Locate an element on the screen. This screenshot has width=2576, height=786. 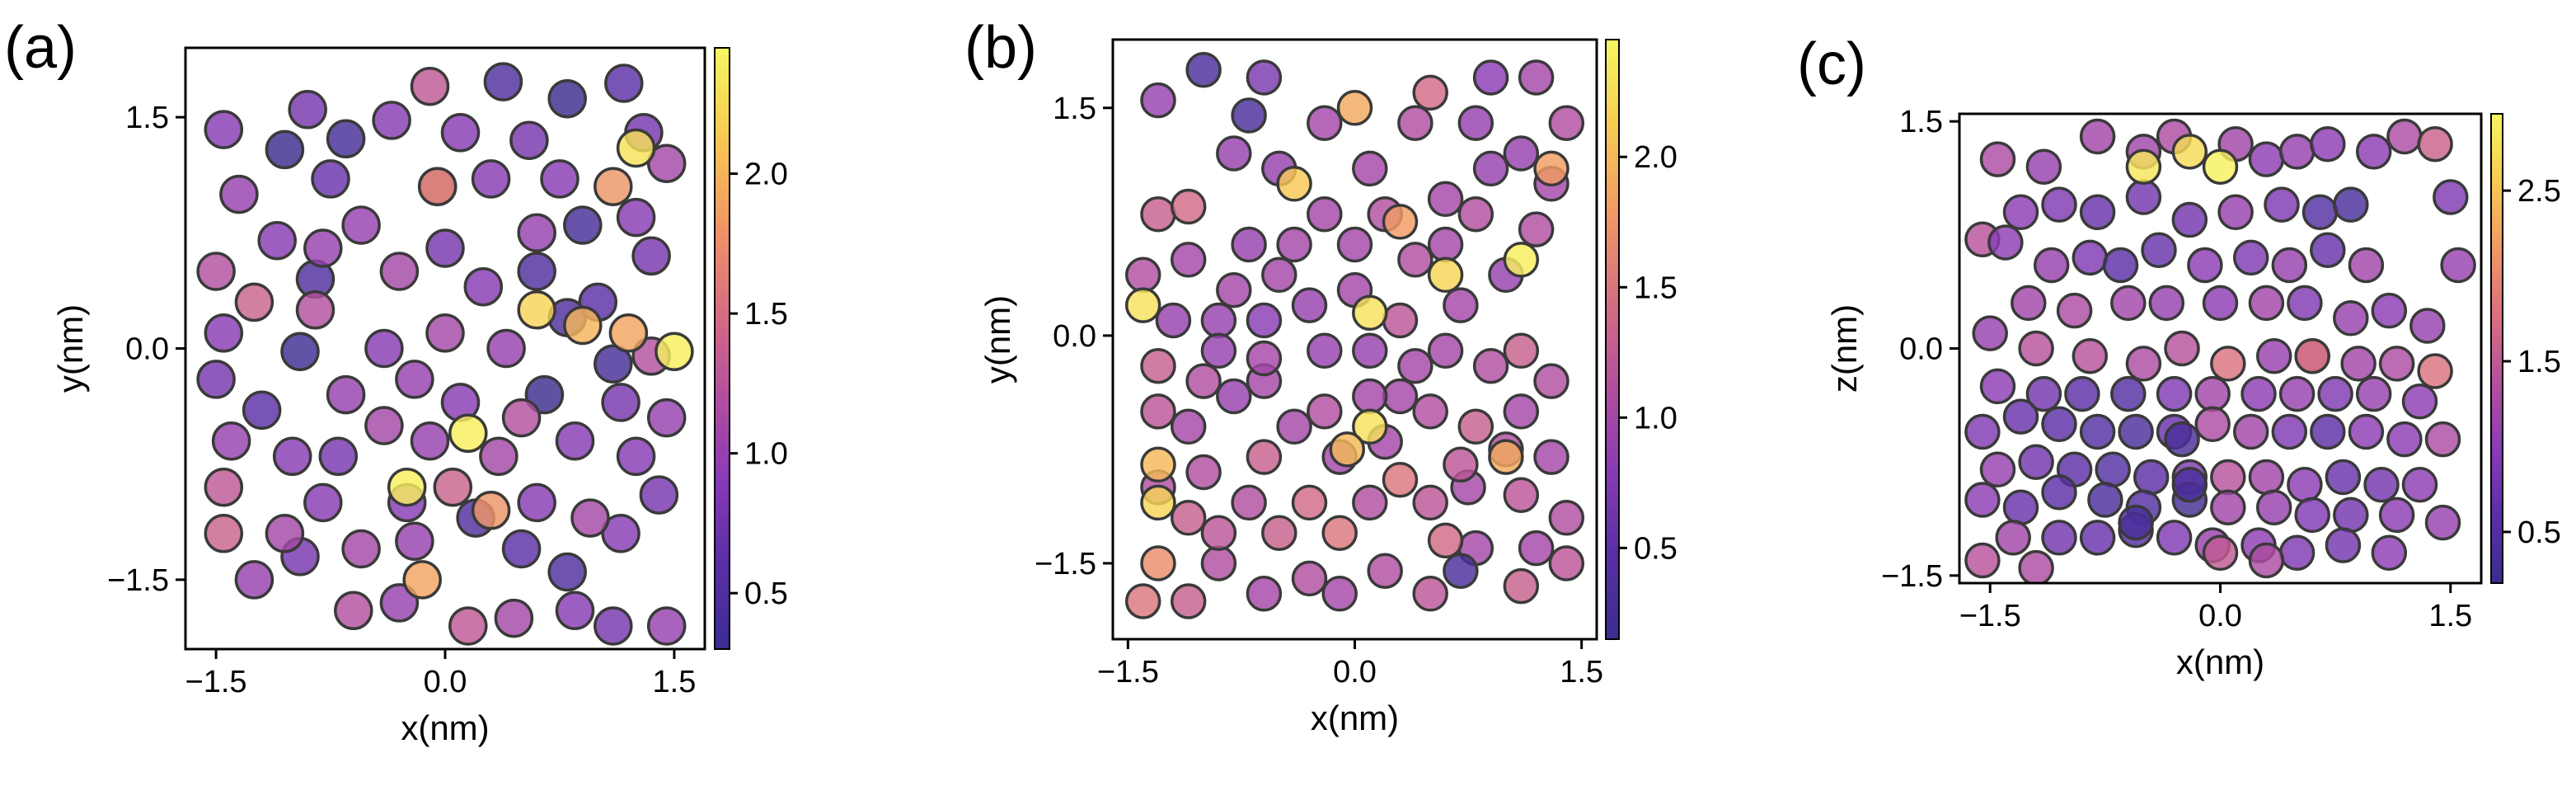
colorbar-gradient-b is located at coordinates (1613, 339).